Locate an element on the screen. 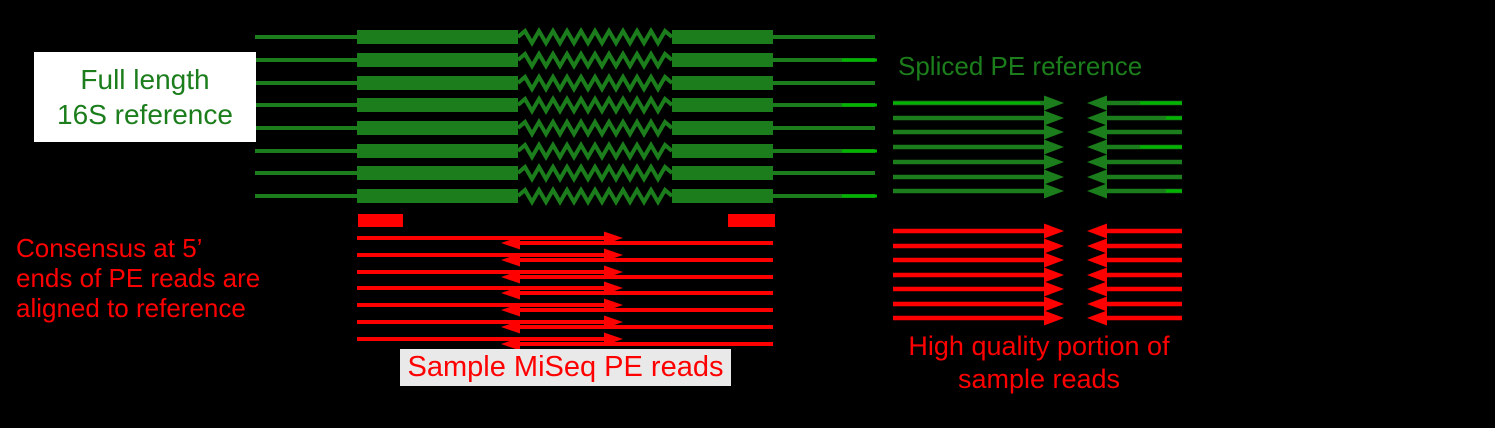 This screenshot has height=428, width=1495. label-high-quality-portion: High quality portion of sample reads is located at coordinates (1039, 363).